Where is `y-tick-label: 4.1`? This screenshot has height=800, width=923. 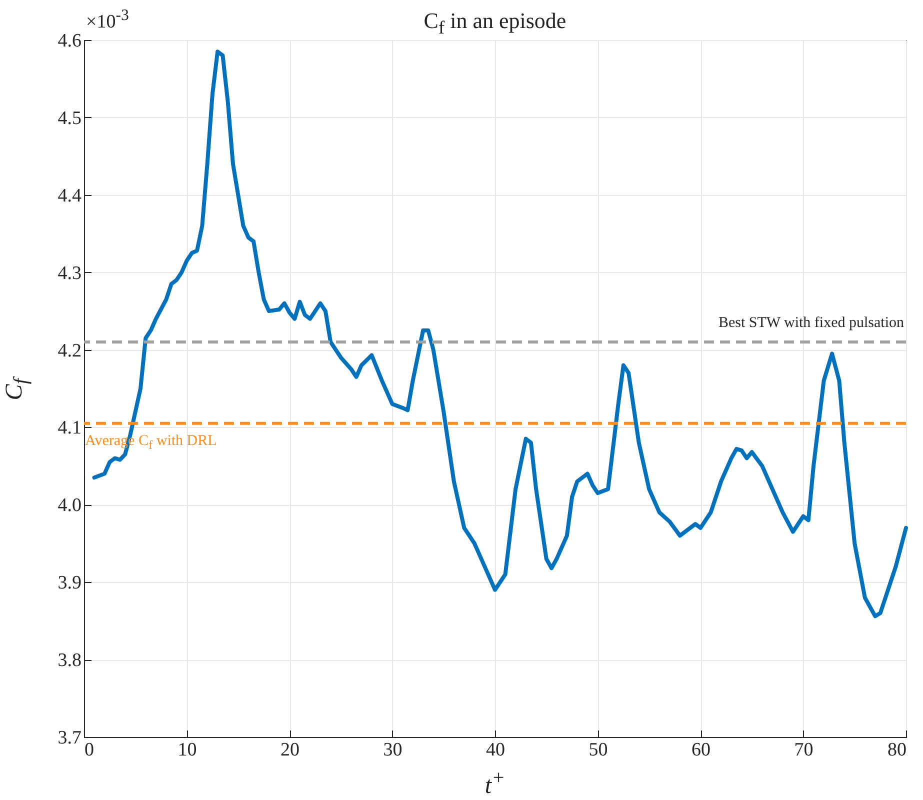 y-tick-label: 4.1 is located at coordinates (70, 428).